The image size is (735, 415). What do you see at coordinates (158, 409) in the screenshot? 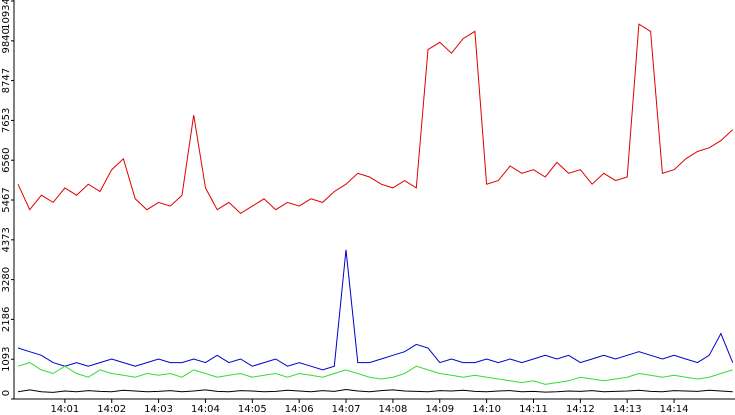
I see `x-tick-label: 14:03` at bounding box center [158, 409].